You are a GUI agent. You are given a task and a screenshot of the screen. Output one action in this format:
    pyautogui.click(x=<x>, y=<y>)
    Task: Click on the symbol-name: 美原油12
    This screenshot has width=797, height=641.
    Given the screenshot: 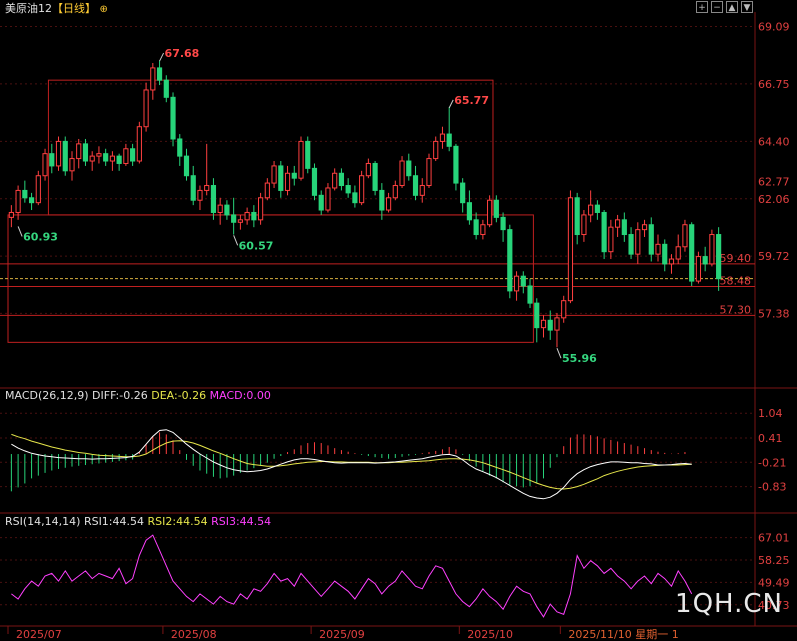 What is the action you would take?
    pyautogui.click(x=28, y=8)
    